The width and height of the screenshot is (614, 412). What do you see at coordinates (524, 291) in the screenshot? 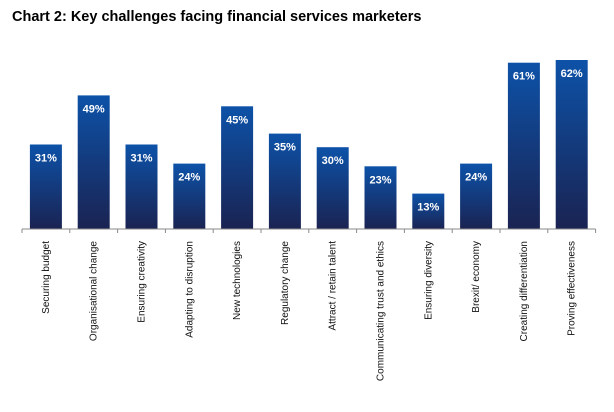
I see `x-tick-label-10: Creating differentiation` at bounding box center [524, 291].